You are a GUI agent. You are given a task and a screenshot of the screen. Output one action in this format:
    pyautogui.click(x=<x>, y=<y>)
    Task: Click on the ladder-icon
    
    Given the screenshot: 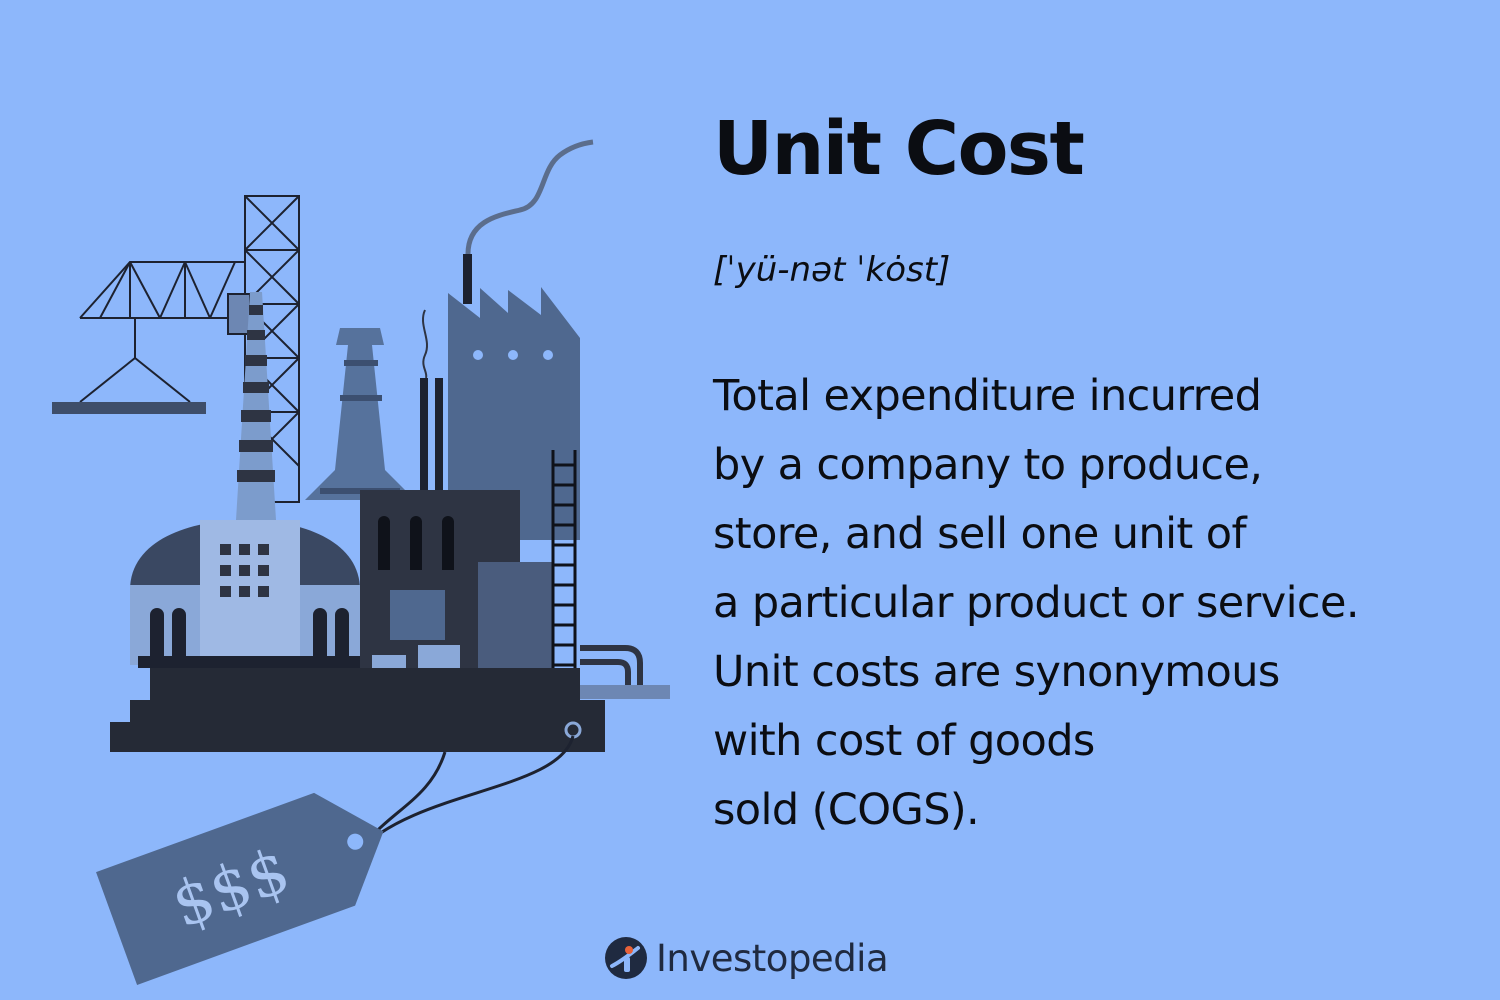 What is the action you would take?
    pyautogui.click(x=564, y=575)
    